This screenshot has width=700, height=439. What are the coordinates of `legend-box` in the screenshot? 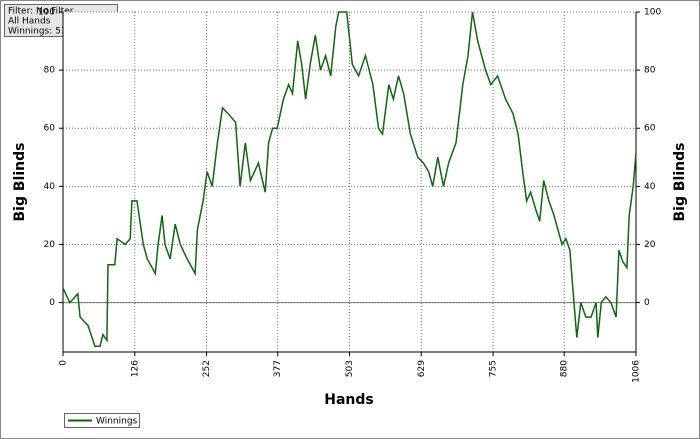 It's located at (102, 420).